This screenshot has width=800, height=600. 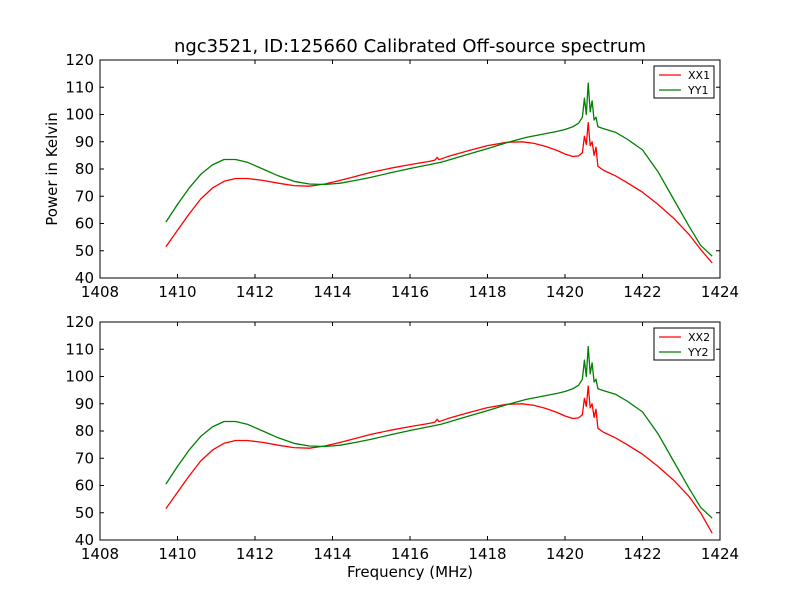 I want to click on legend-label-xx2: XX2, so click(x=699, y=337).